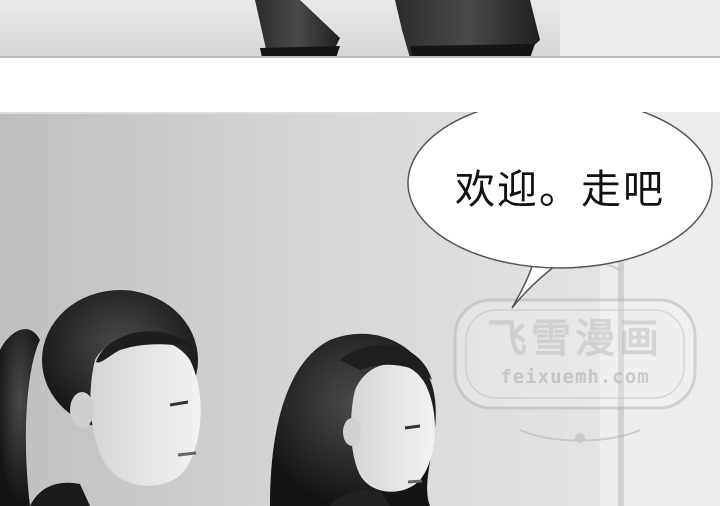  Describe the element at coordinates (352, 432) in the screenshot. I see `ear-right` at that location.